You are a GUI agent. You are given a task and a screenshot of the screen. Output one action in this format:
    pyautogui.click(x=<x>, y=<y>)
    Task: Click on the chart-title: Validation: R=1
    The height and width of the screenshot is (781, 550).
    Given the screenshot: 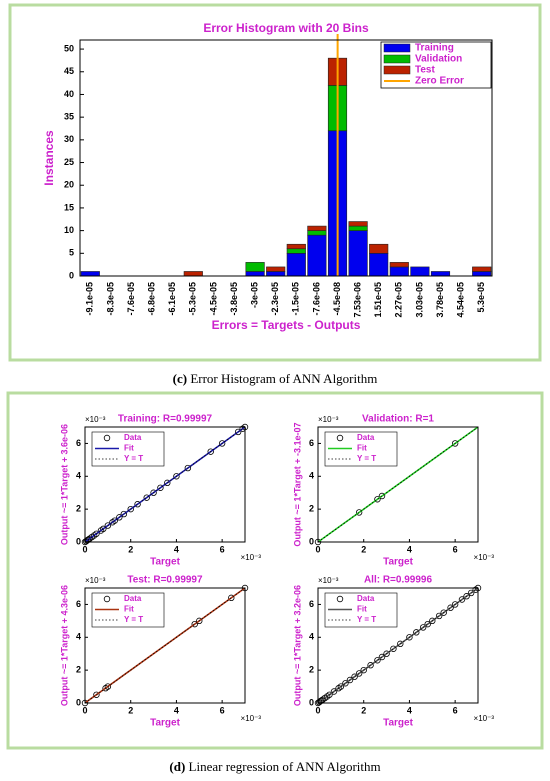 What is the action you would take?
    pyautogui.click(x=398, y=419)
    